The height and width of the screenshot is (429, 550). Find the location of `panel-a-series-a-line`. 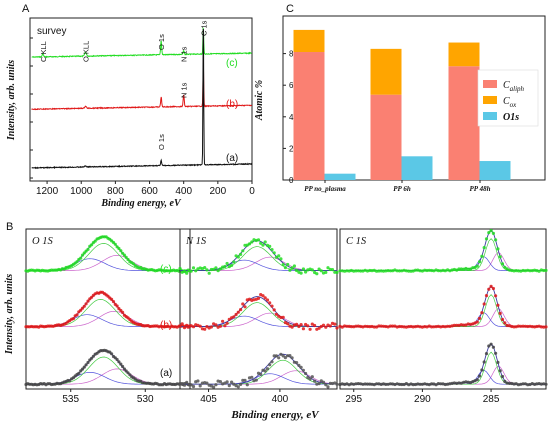

panel-a-series-a-line is located at coordinates (142, 99).